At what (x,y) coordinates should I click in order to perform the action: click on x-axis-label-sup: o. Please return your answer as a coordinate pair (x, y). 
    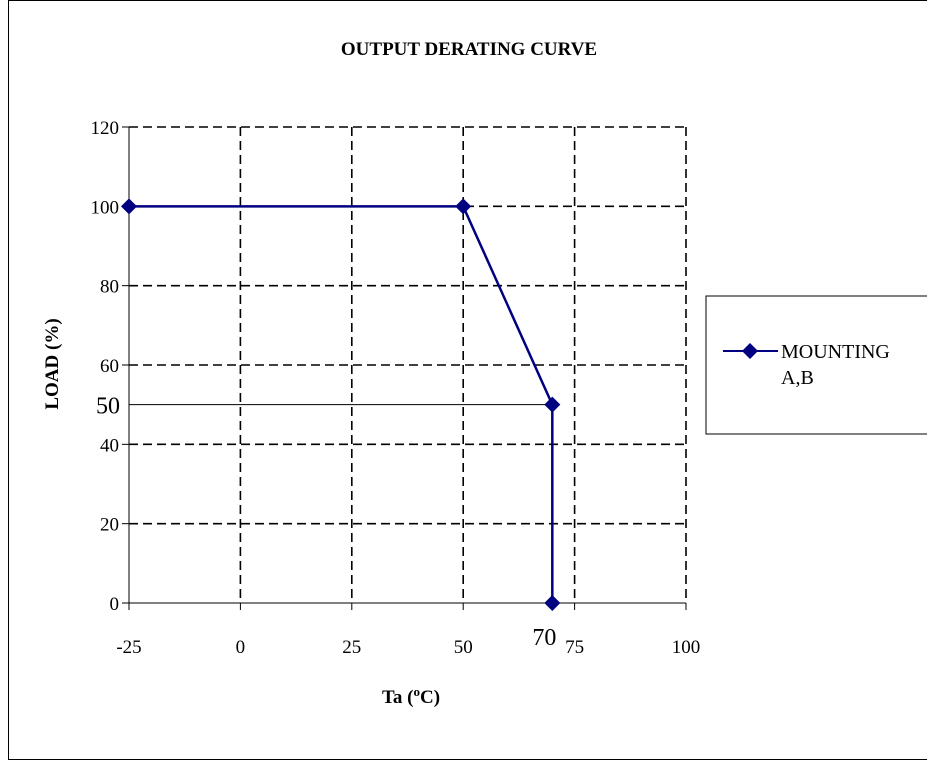
    Looking at the image, I should click on (416, 691).